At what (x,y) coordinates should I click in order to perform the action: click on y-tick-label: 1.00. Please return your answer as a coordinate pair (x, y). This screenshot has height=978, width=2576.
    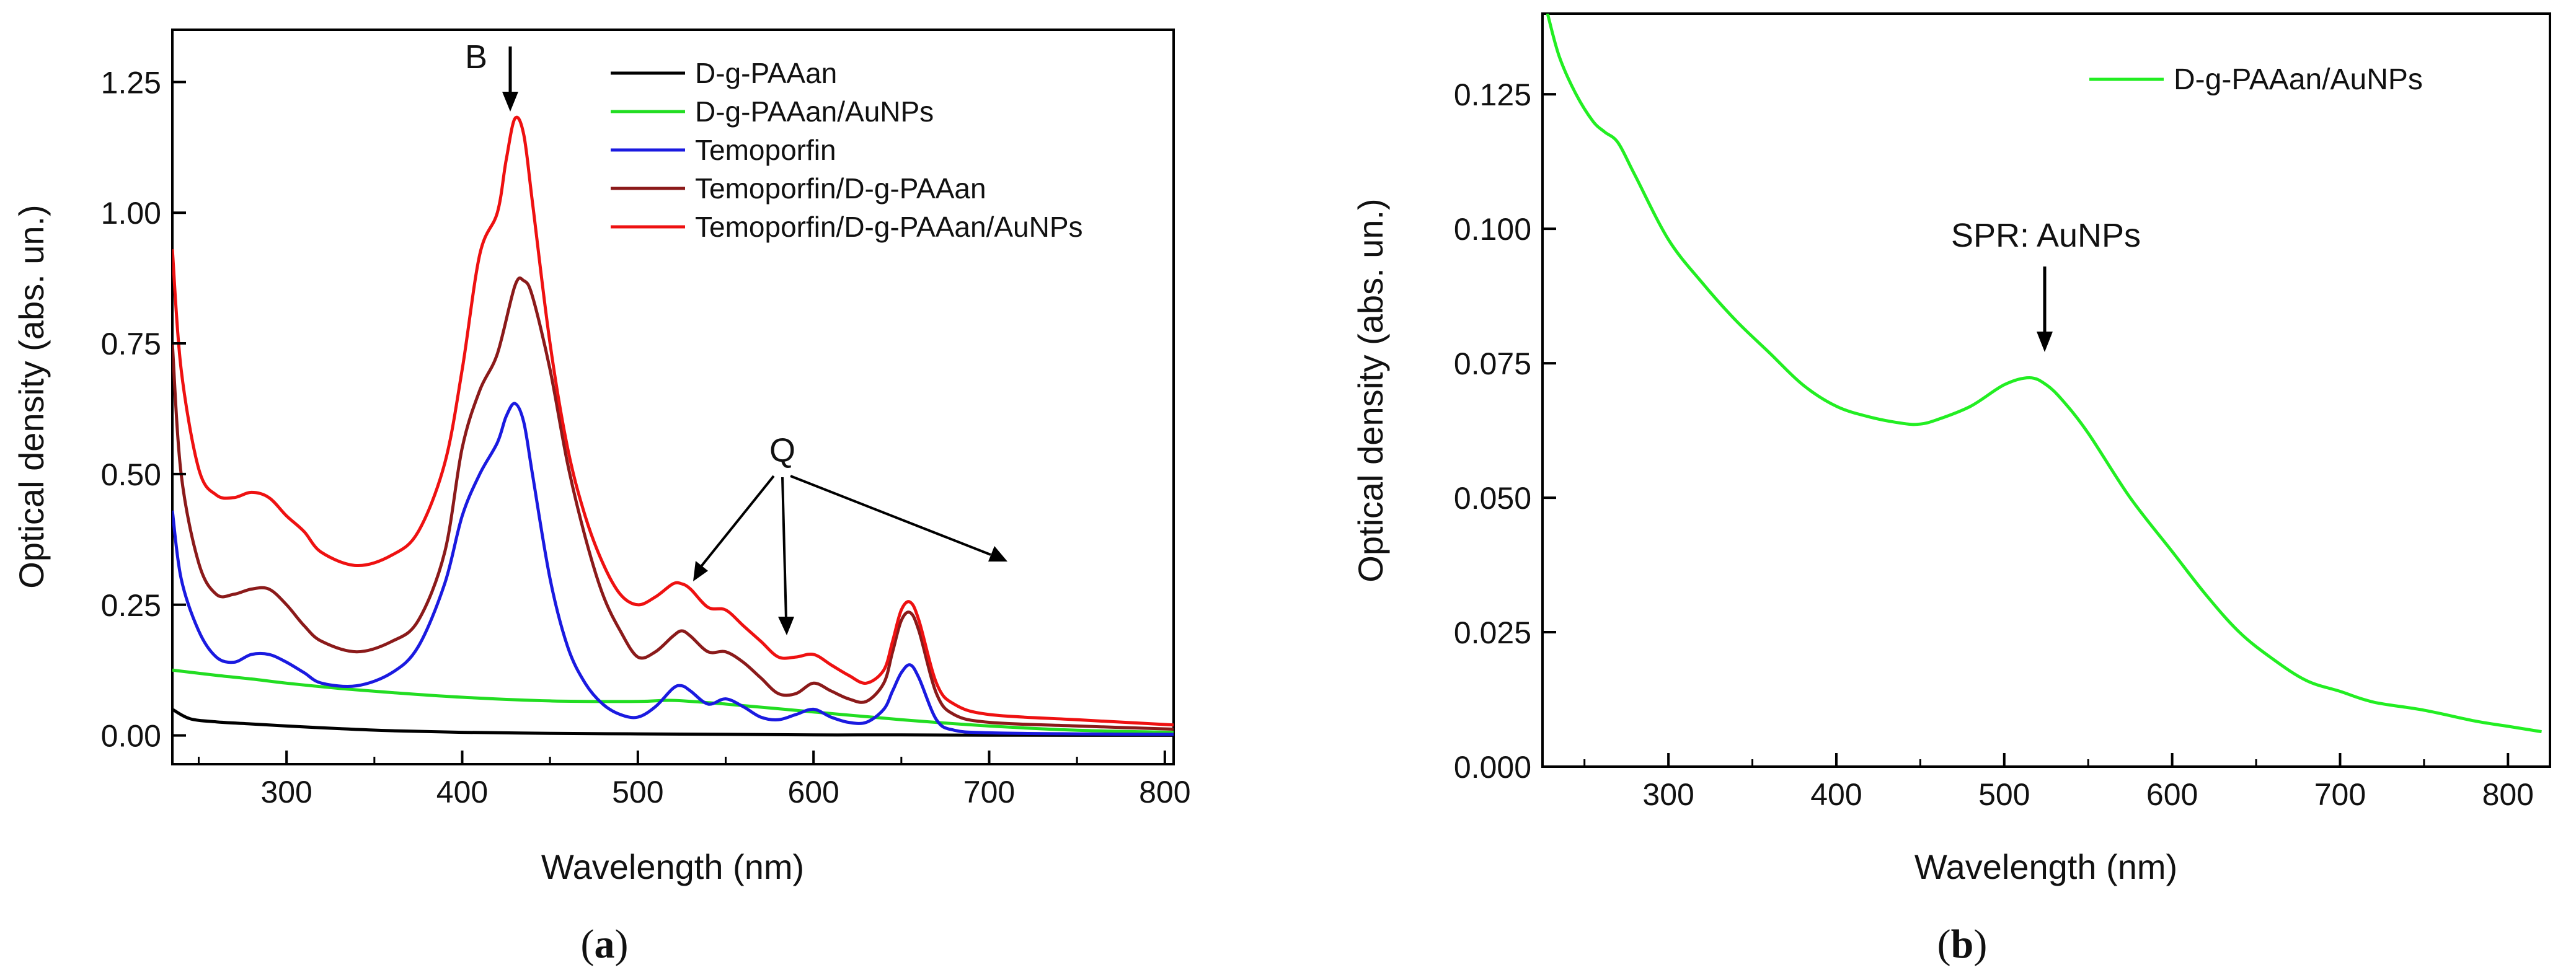
    Looking at the image, I should click on (131, 213).